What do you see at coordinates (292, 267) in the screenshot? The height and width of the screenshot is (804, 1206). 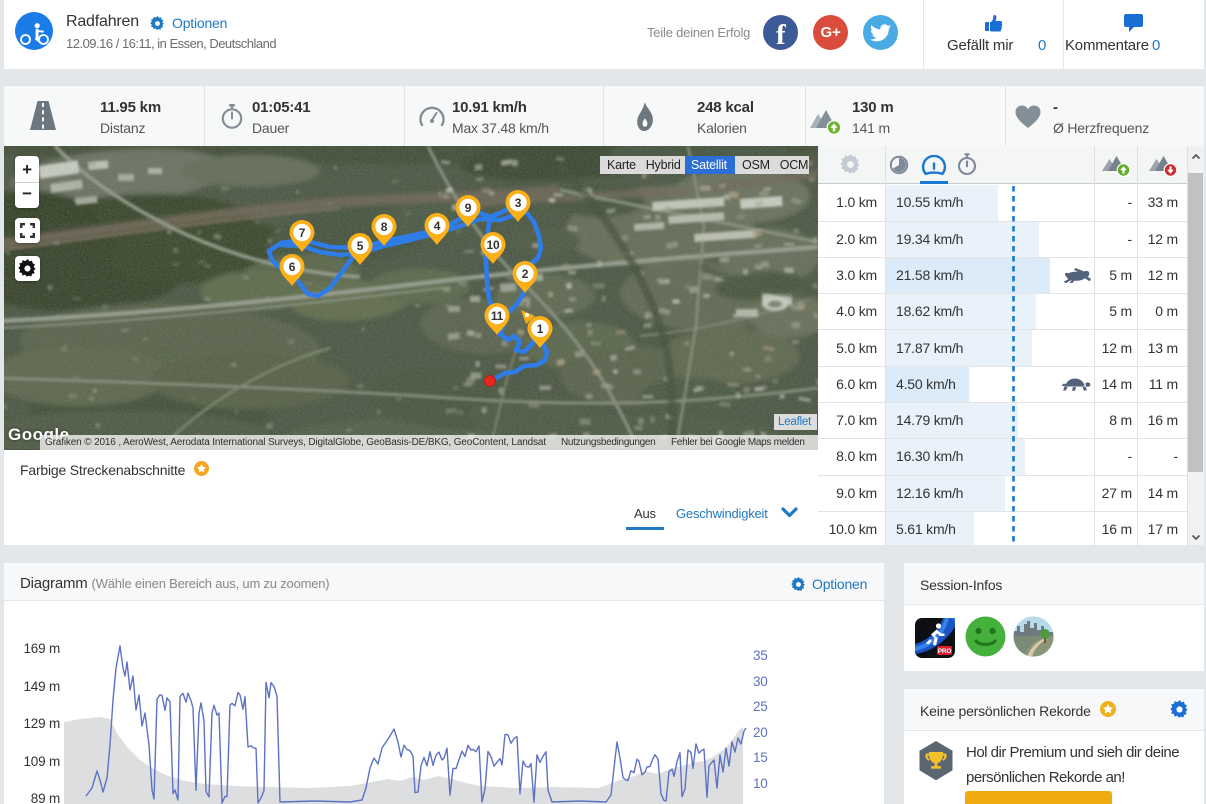 I see `svg-text: 6` at bounding box center [292, 267].